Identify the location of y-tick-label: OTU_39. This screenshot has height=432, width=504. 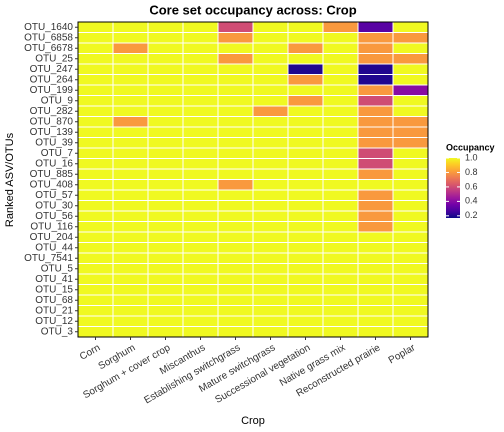
(54, 142).